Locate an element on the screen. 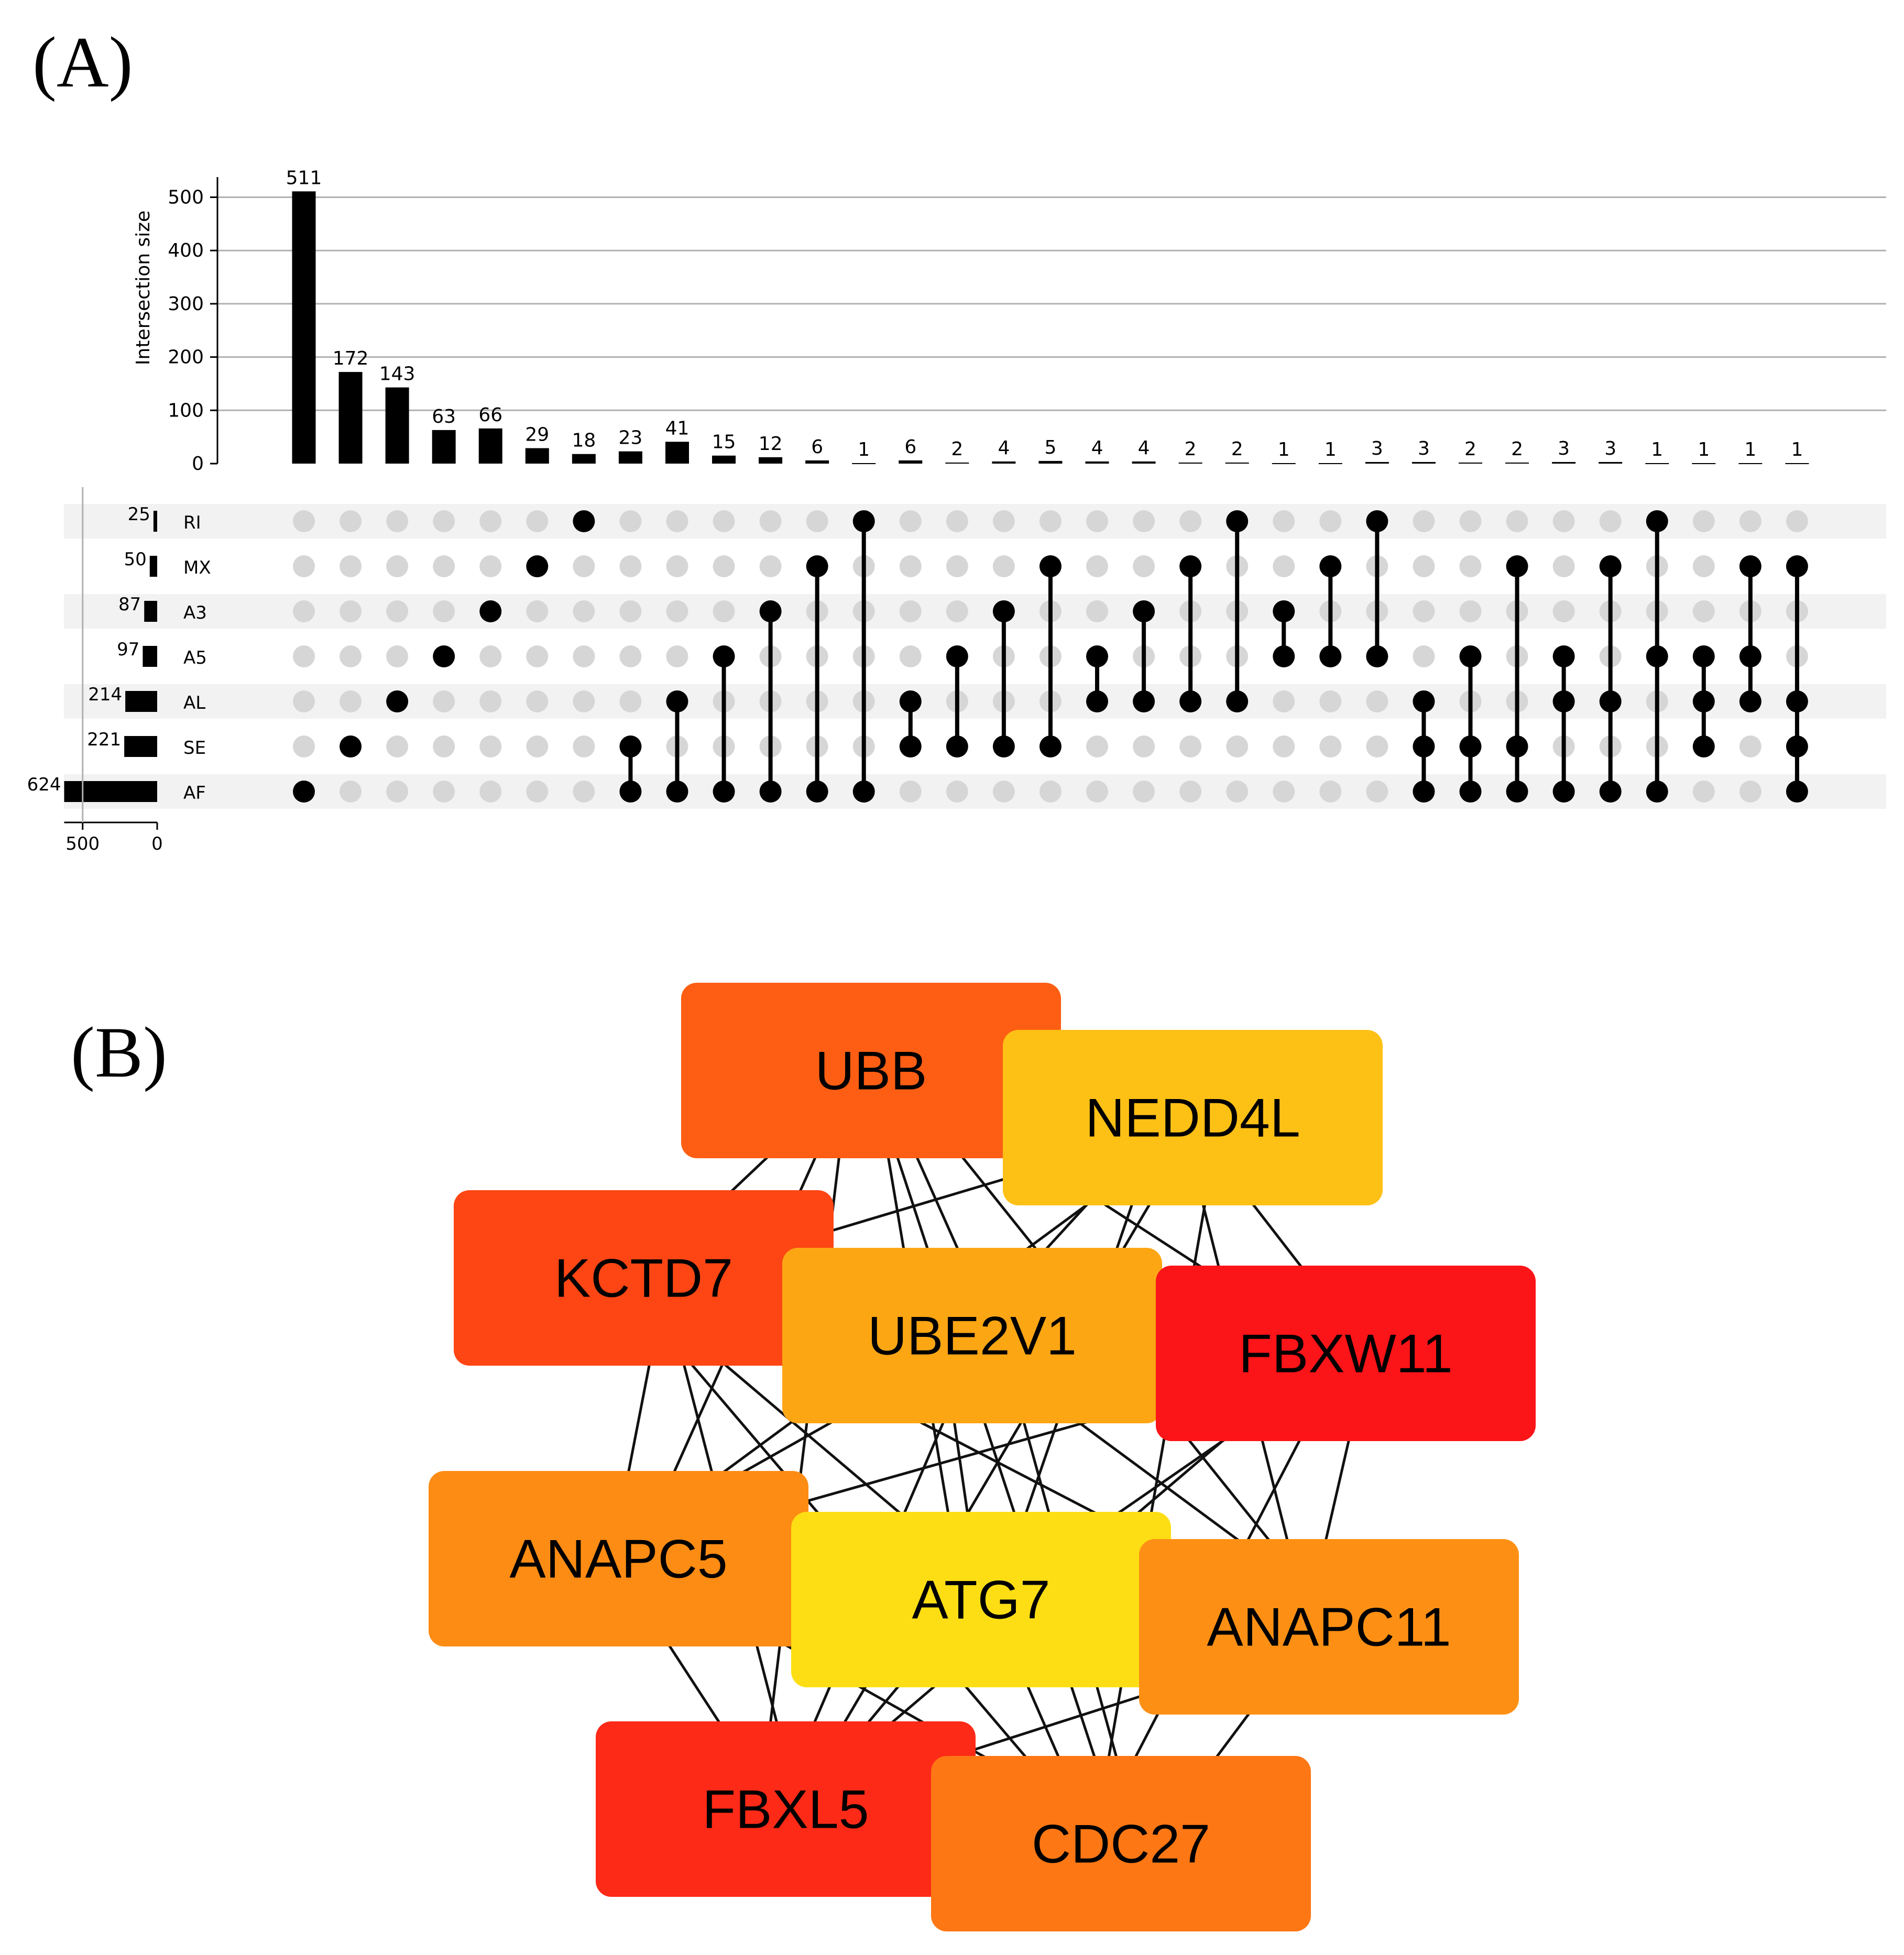 This screenshot has width=1904, height=1955. intersection-value-label: 511 is located at coordinates (304, 178).